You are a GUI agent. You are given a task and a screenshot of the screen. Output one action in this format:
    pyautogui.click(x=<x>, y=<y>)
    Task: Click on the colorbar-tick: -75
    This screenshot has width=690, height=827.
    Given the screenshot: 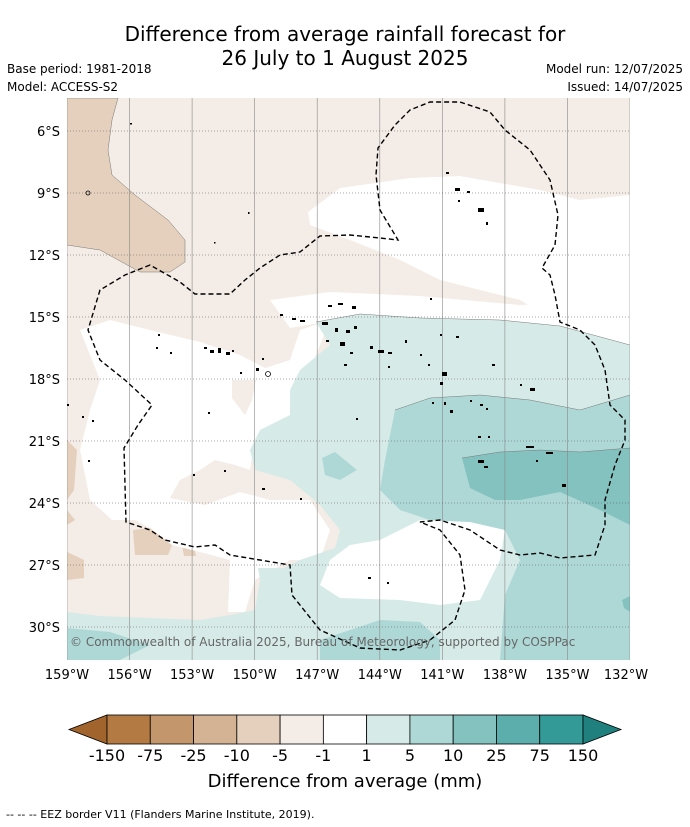 What is the action you would take?
    pyautogui.click(x=150, y=755)
    